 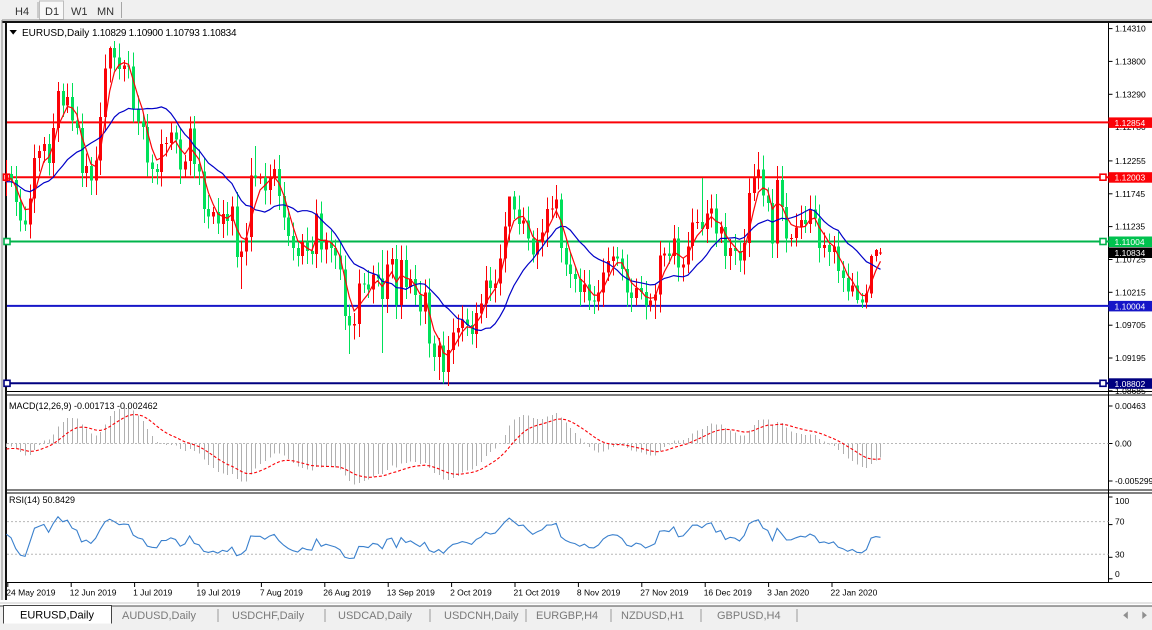 What do you see at coordinates (268, 616) in the screenshot?
I see `svg-text: USDCHF,Daily` at bounding box center [268, 616].